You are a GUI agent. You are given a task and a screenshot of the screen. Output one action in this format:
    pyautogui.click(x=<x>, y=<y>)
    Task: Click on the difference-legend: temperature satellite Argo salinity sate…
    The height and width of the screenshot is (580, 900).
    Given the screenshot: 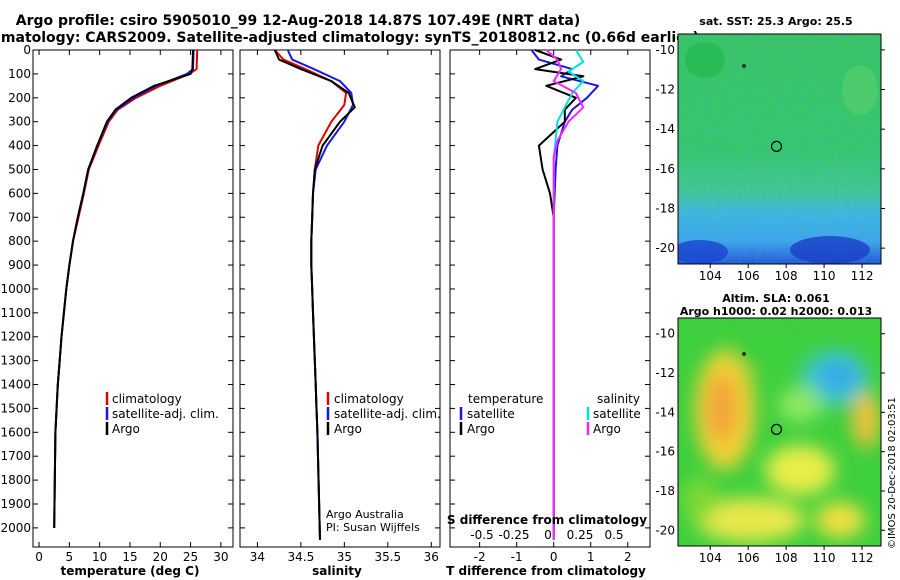 What is the action you would take?
    pyautogui.click(x=550, y=414)
    